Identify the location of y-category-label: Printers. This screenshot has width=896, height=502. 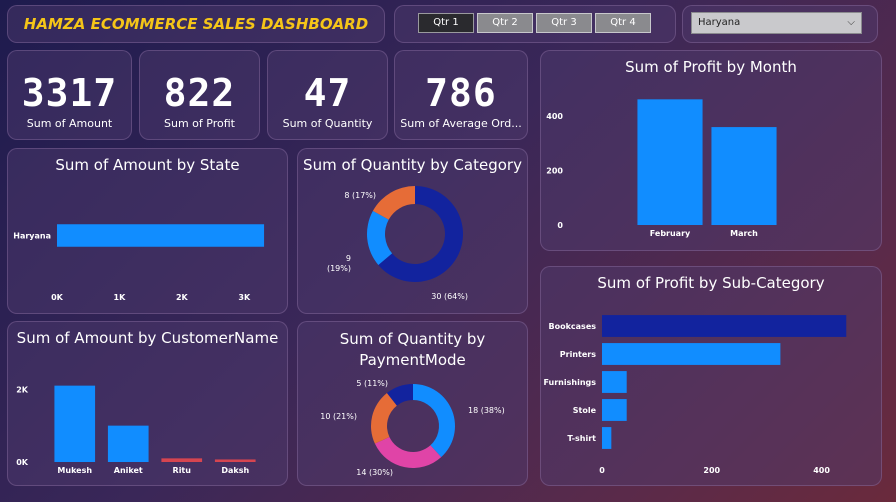
(578, 354).